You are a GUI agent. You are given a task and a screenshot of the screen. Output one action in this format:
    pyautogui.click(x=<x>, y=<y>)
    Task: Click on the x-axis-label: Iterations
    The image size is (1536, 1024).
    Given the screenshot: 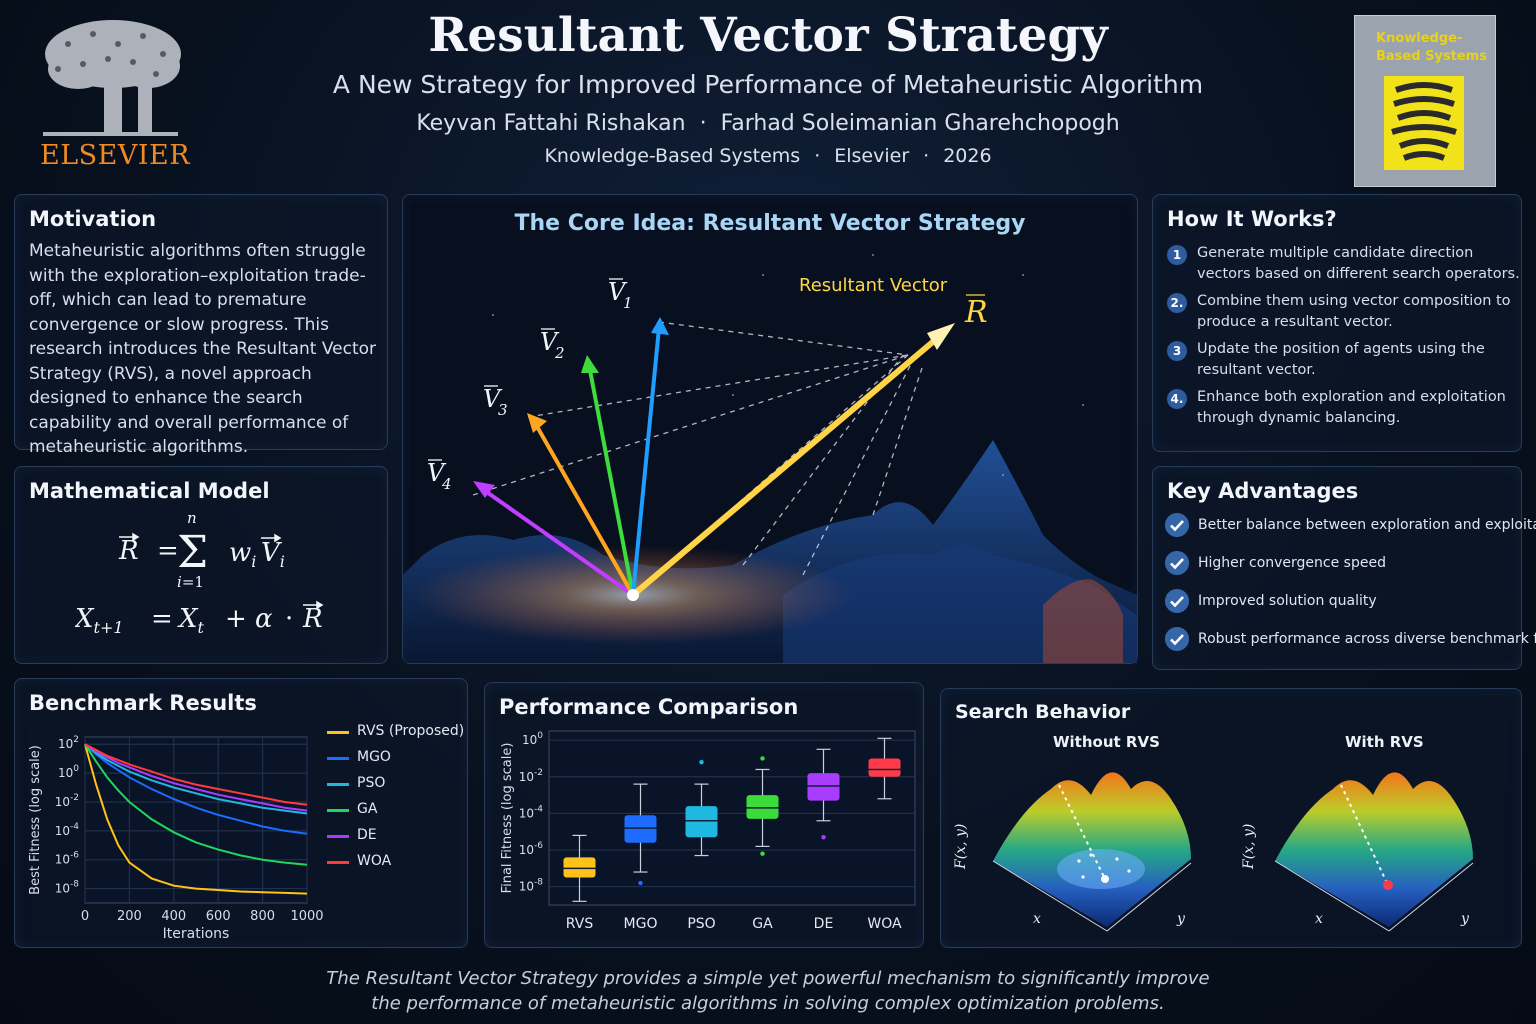 What is the action you would take?
    pyautogui.click(x=196, y=934)
    